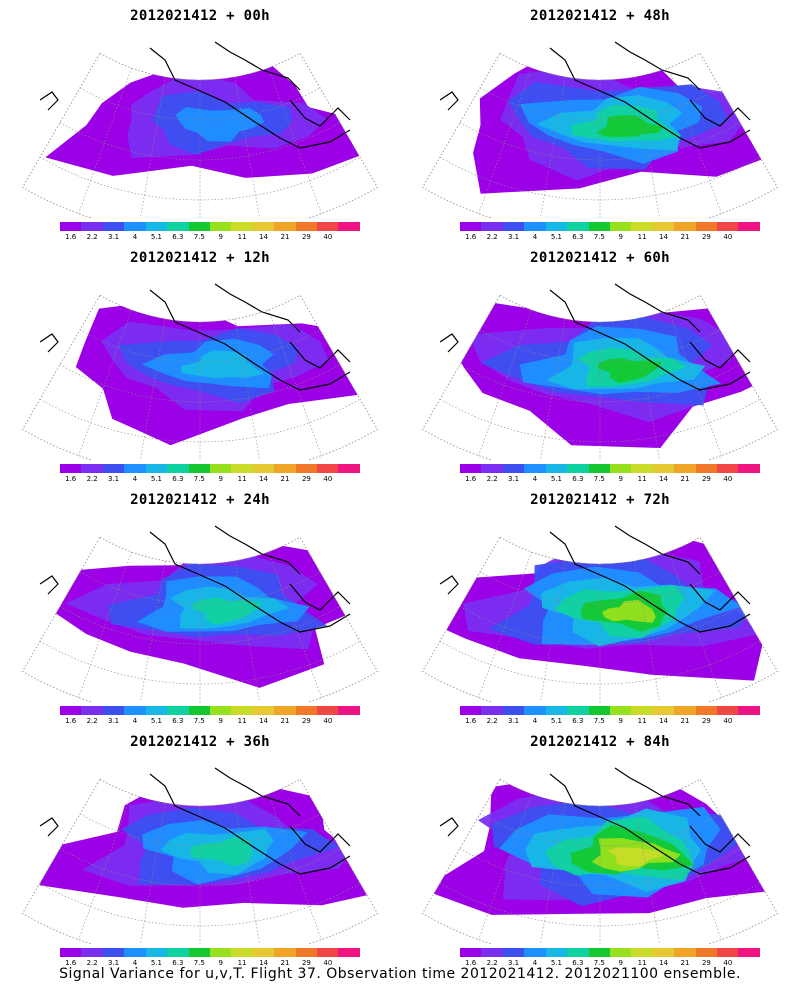 The image size is (800, 1000). Describe the element at coordinates (200, 742) in the screenshot. I see `panel-title: 2012021412 + 36h` at that location.